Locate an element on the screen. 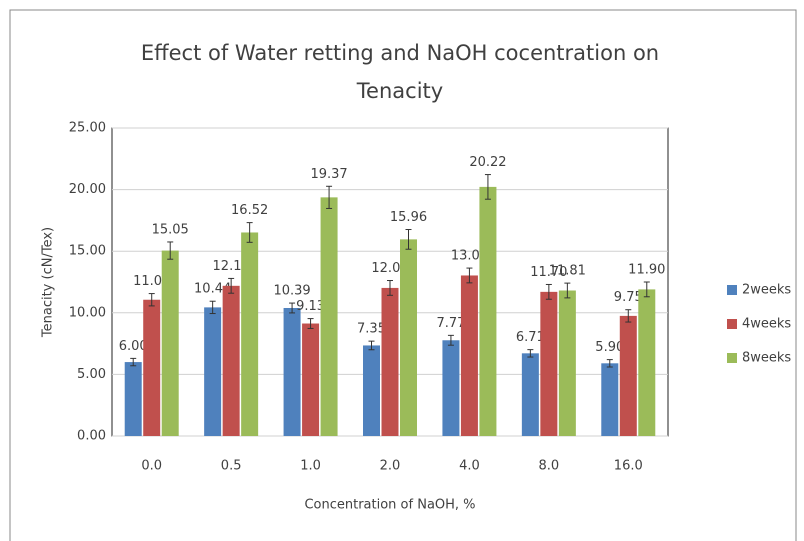 This screenshot has width=804, height=541. legend-label: 4weeks is located at coordinates (766, 324).